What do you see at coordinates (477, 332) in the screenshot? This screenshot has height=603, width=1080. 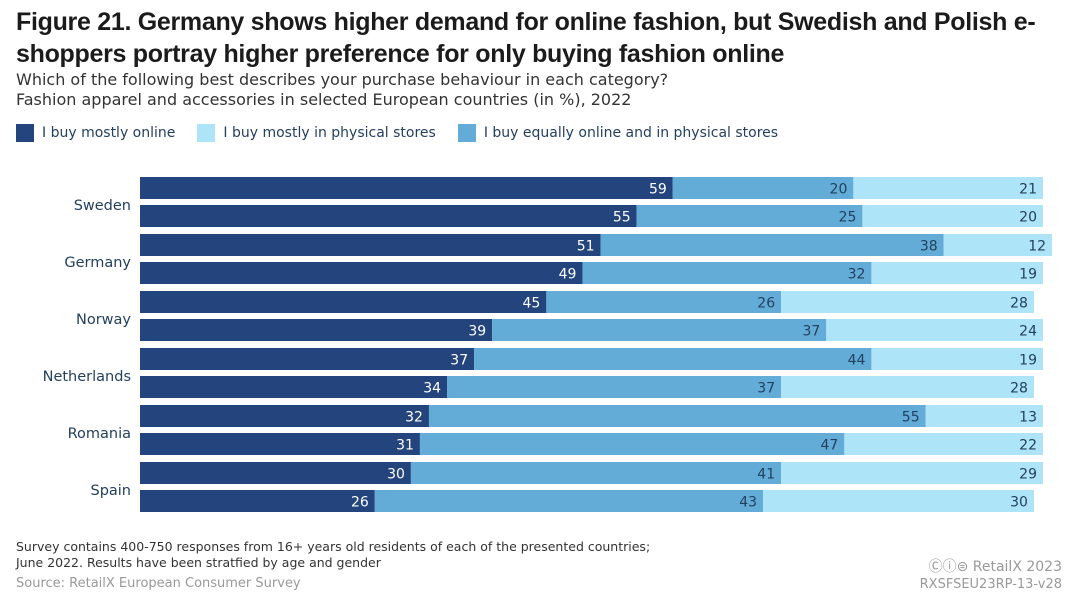 I see `data-label: 39` at bounding box center [477, 332].